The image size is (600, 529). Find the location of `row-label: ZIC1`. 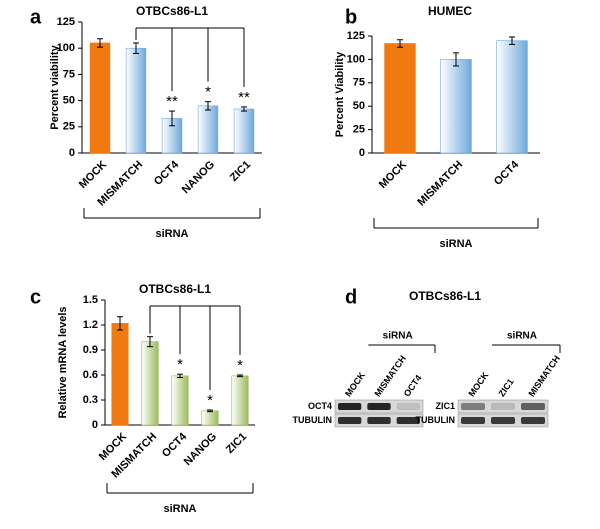

row-label: ZIC1 is located at coordinates (445, 406).